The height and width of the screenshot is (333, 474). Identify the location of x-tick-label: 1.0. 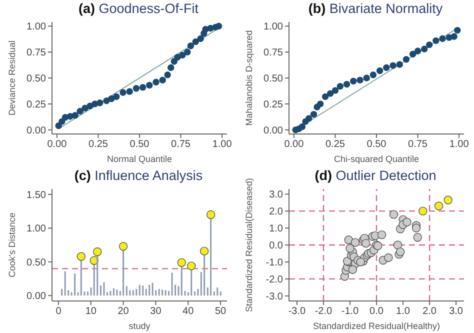
(403, 311).